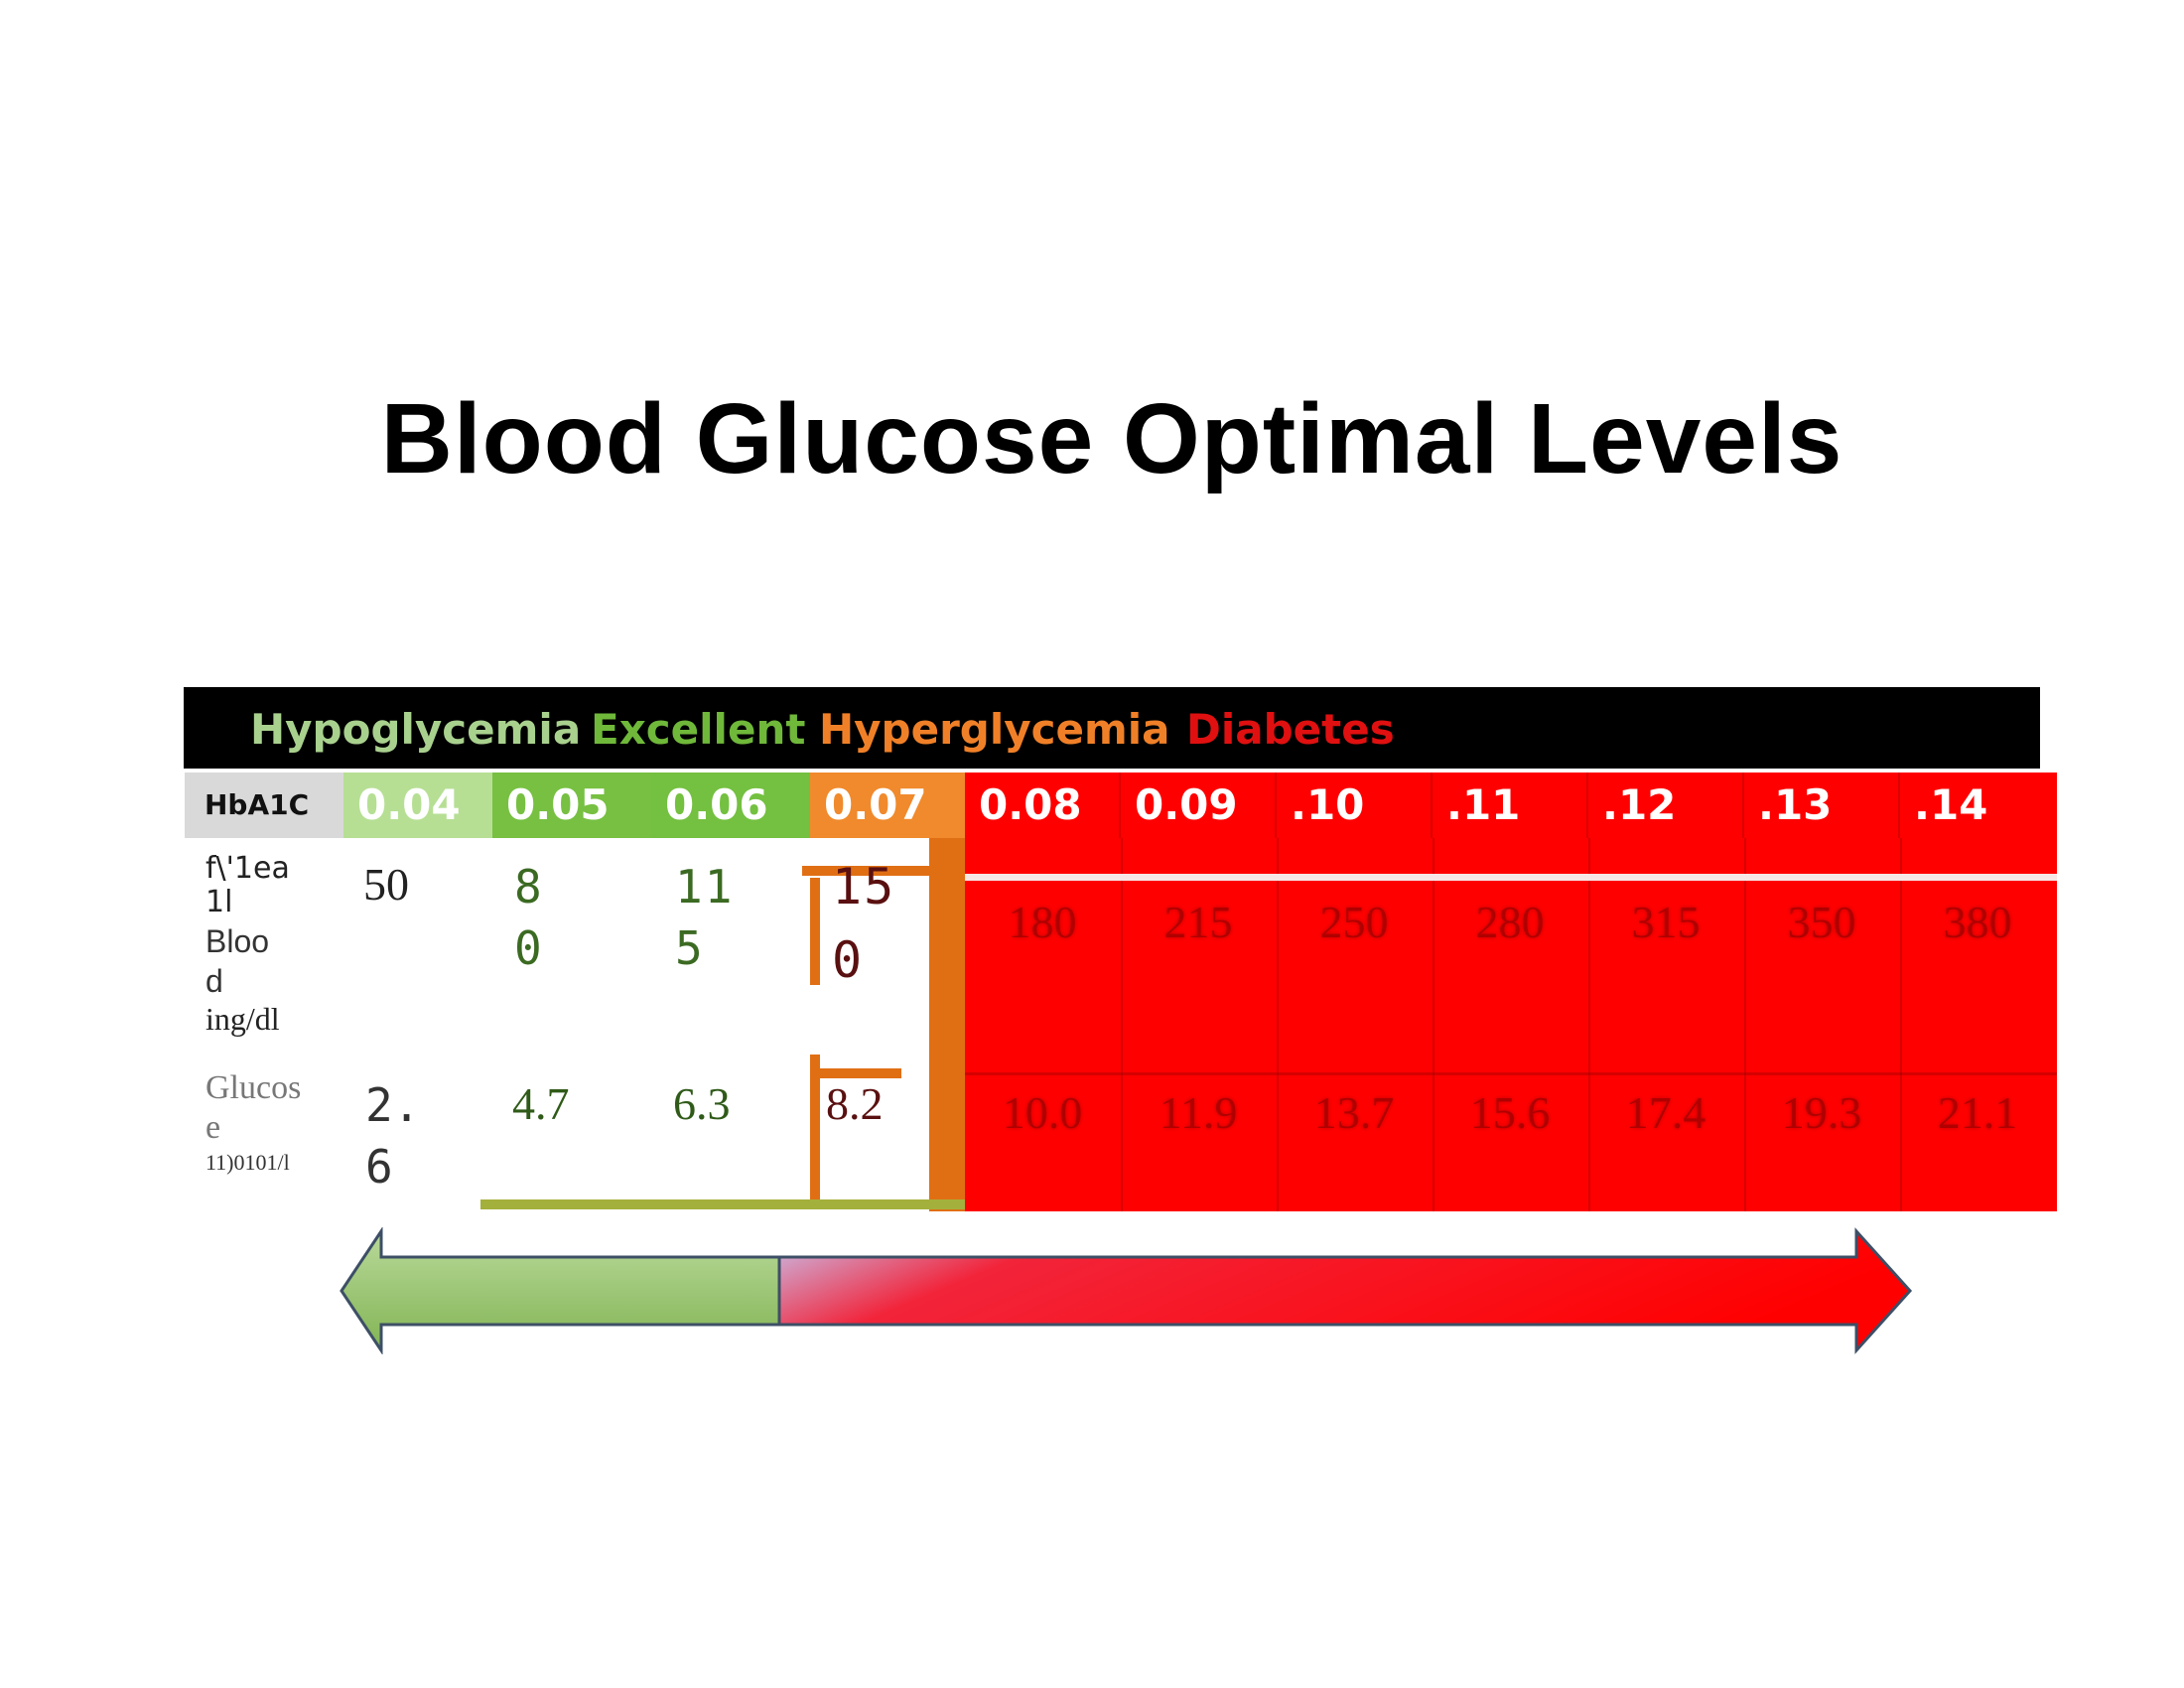 Image resolution: width=2184 pixels, height=1688 pixels. I want to click on legend-hypoglycemia: Hypoglycemia, so click(416, 729).